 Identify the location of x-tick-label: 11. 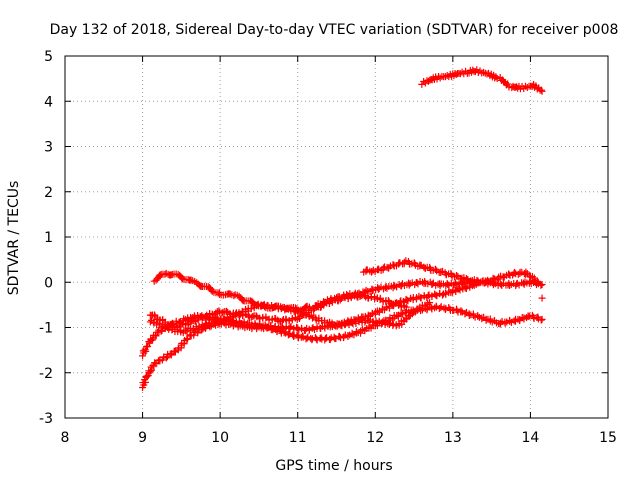
(298, 438).